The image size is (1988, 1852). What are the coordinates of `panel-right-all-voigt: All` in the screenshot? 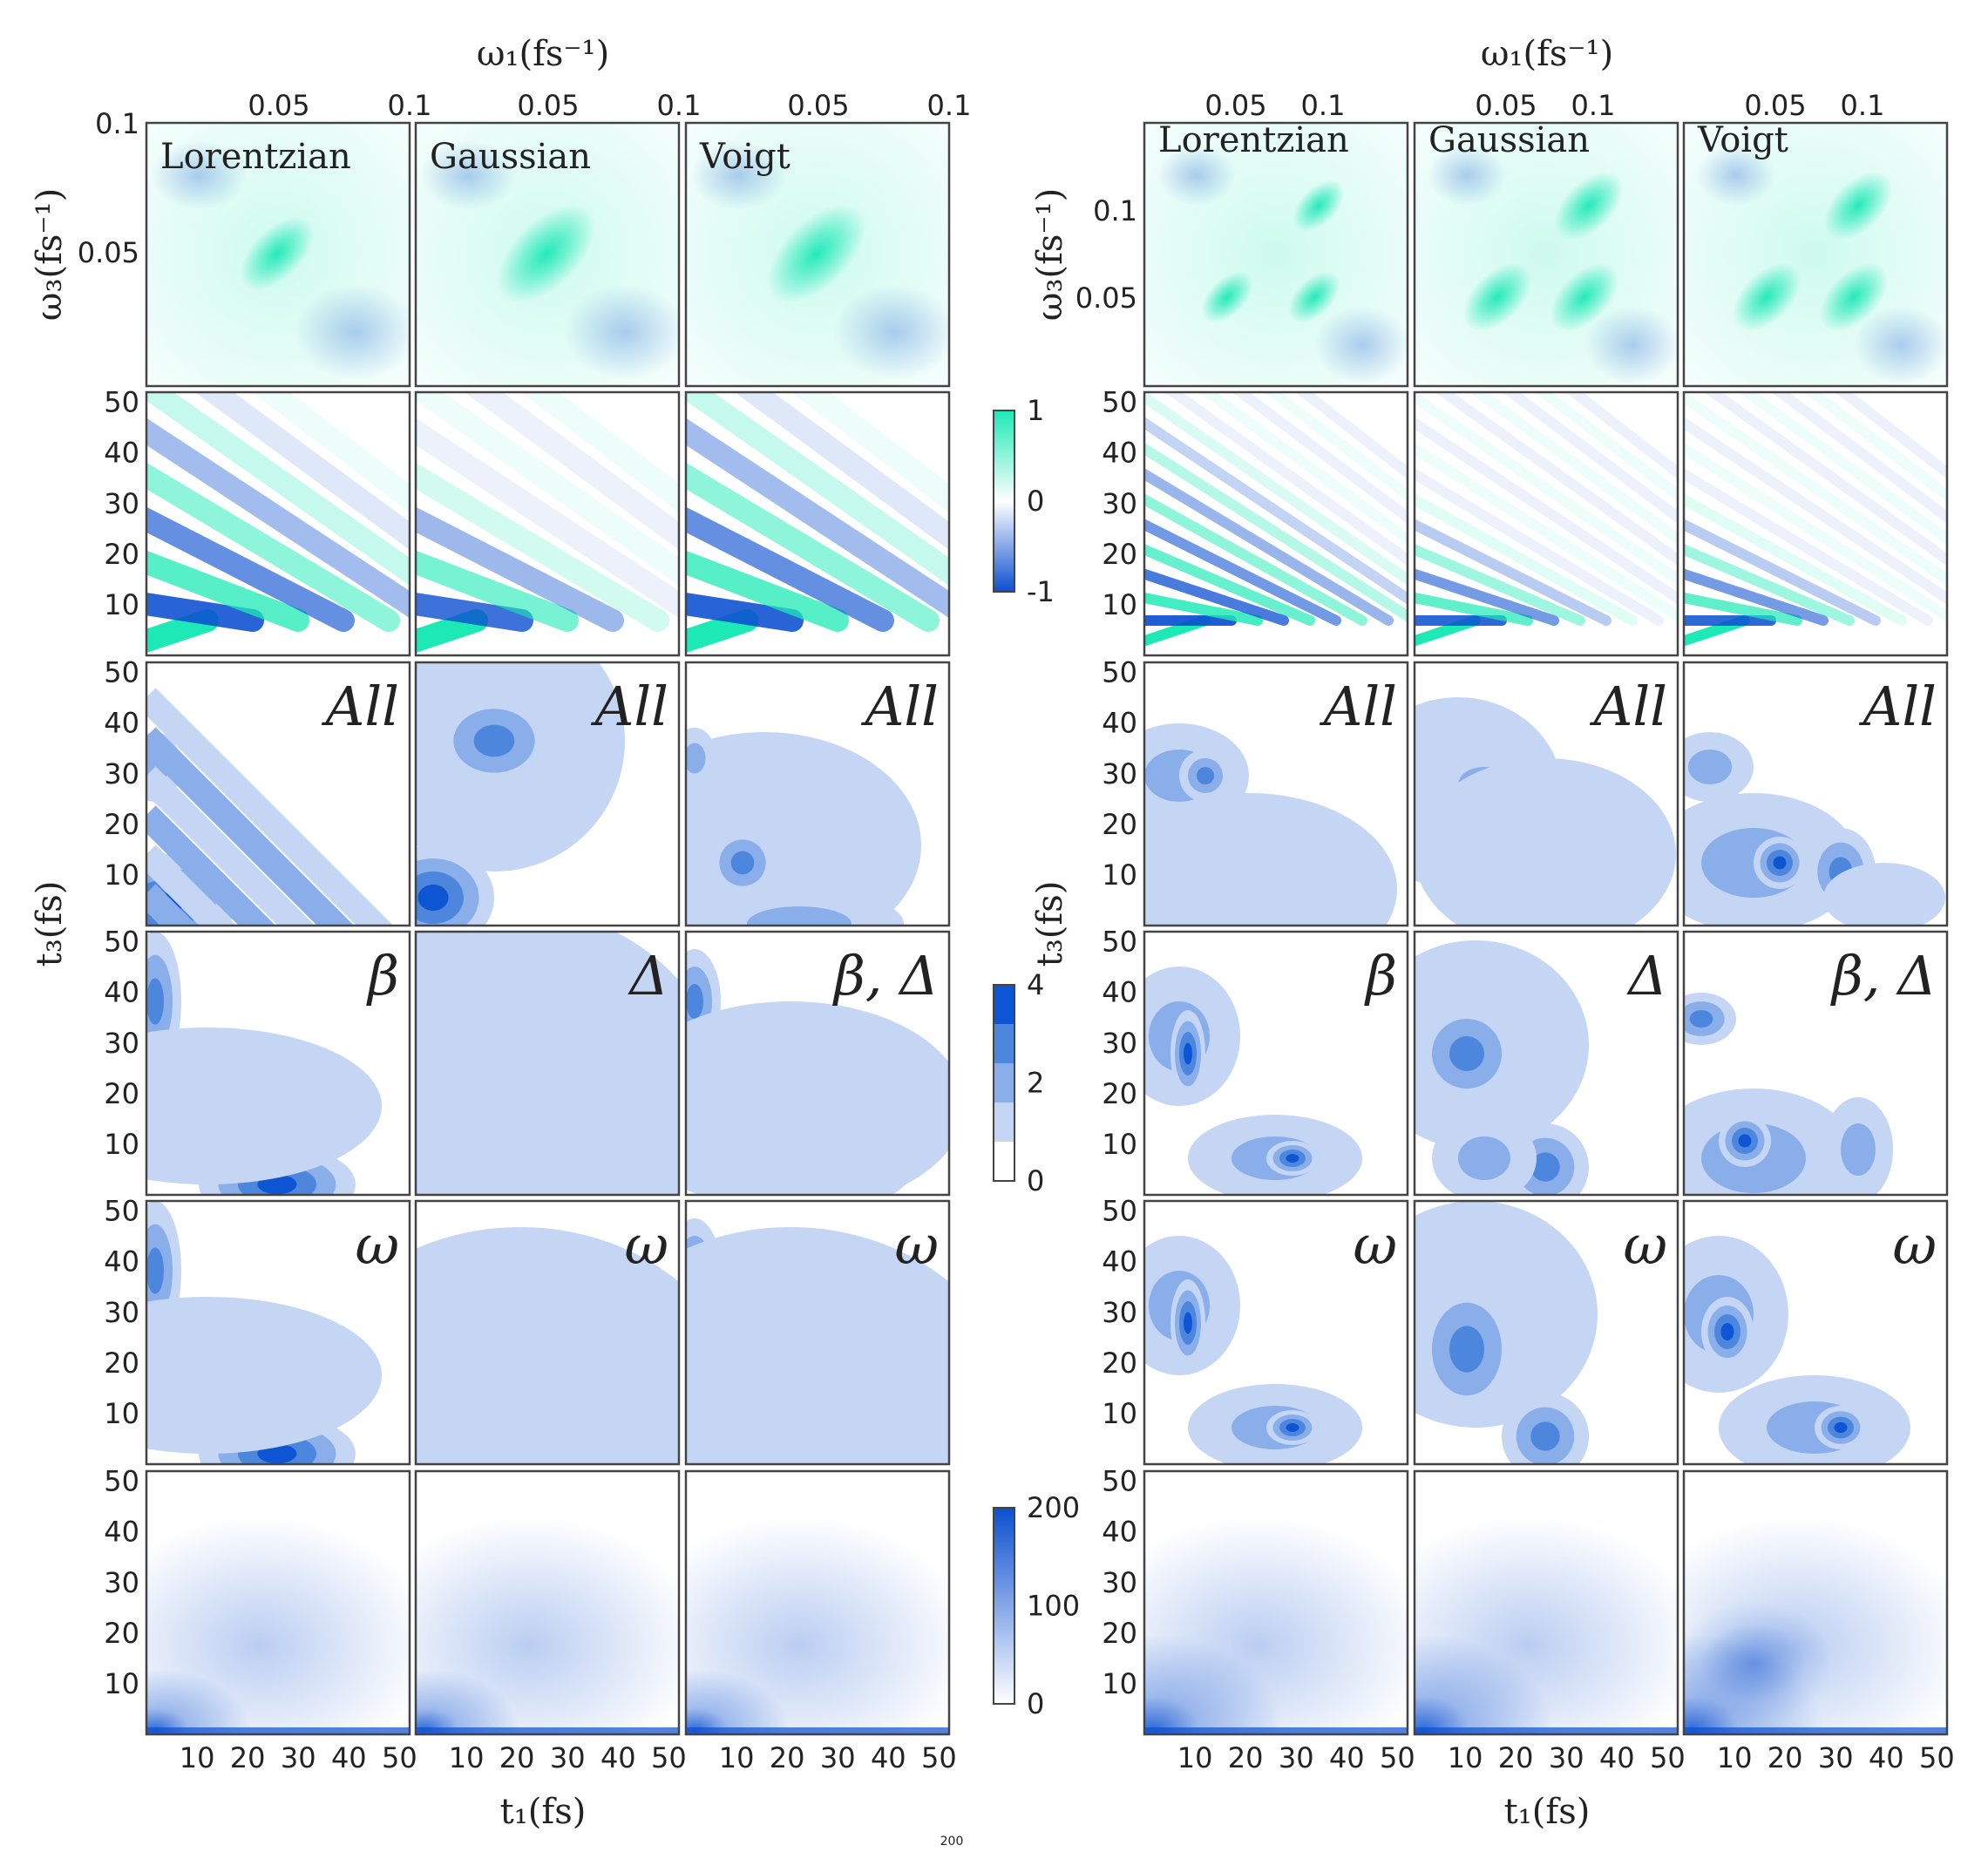 It's located at (1815, 794).